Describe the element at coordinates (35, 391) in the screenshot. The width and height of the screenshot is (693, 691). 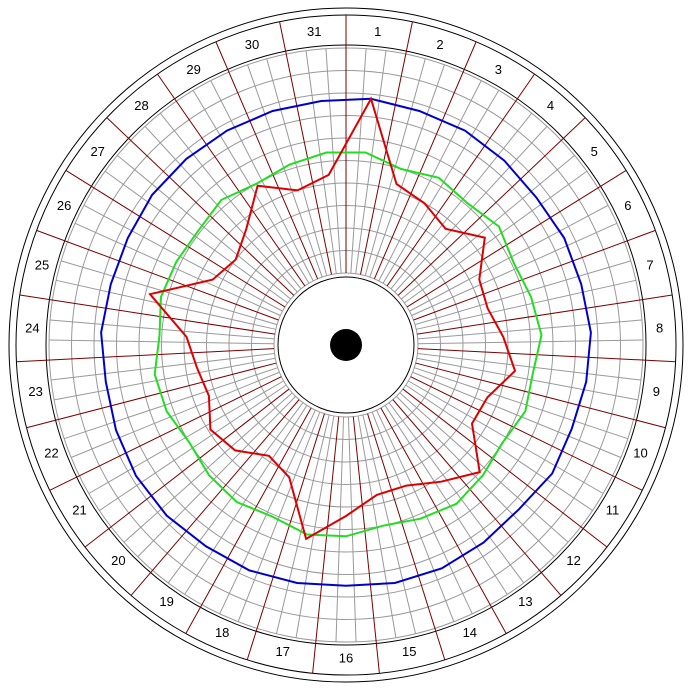
I see `day-label: 23` at that location.